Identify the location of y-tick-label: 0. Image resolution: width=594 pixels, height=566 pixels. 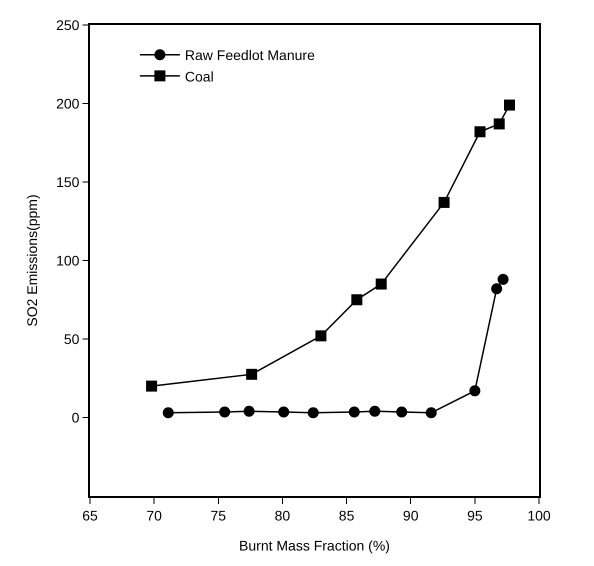
(76, 417).